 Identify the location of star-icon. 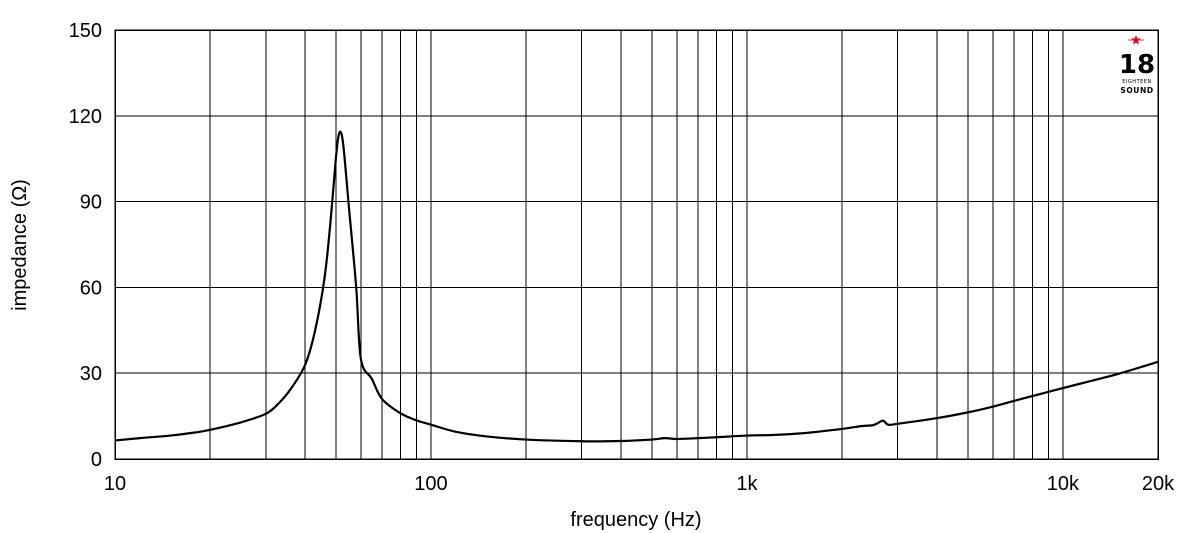
(1136, 40).